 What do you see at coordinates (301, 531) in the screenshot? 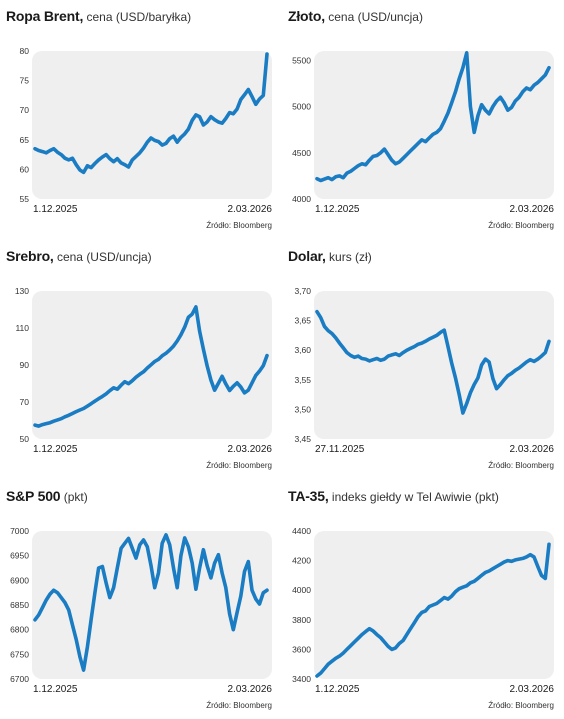
I see `y-tick-label: 4400` at bounding box center [301, 531].